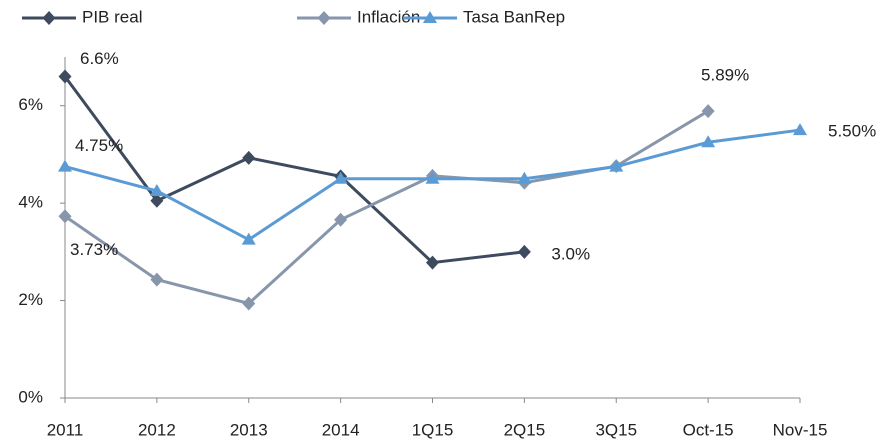 This screenshot has width=890, height=441. I want to click on legend-label: Inflación, so click(388, 16).